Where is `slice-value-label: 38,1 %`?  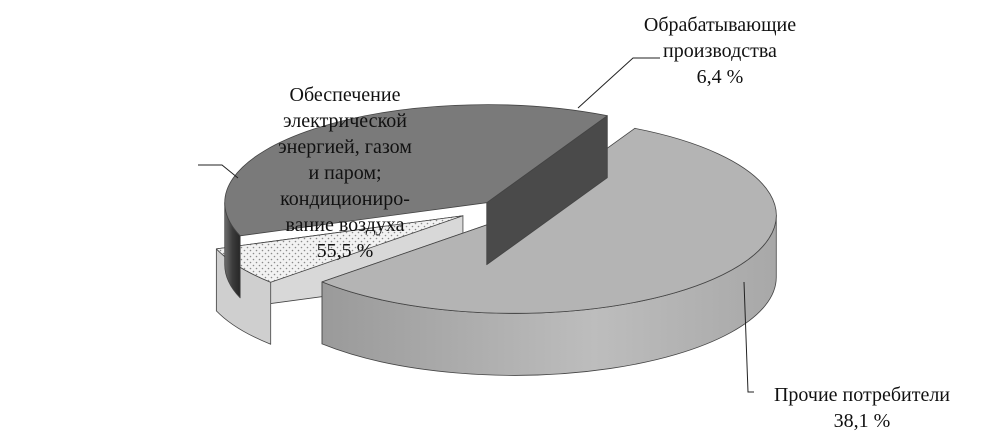
slice-value-label: 38,1 % is located at coordinates (862, 421).